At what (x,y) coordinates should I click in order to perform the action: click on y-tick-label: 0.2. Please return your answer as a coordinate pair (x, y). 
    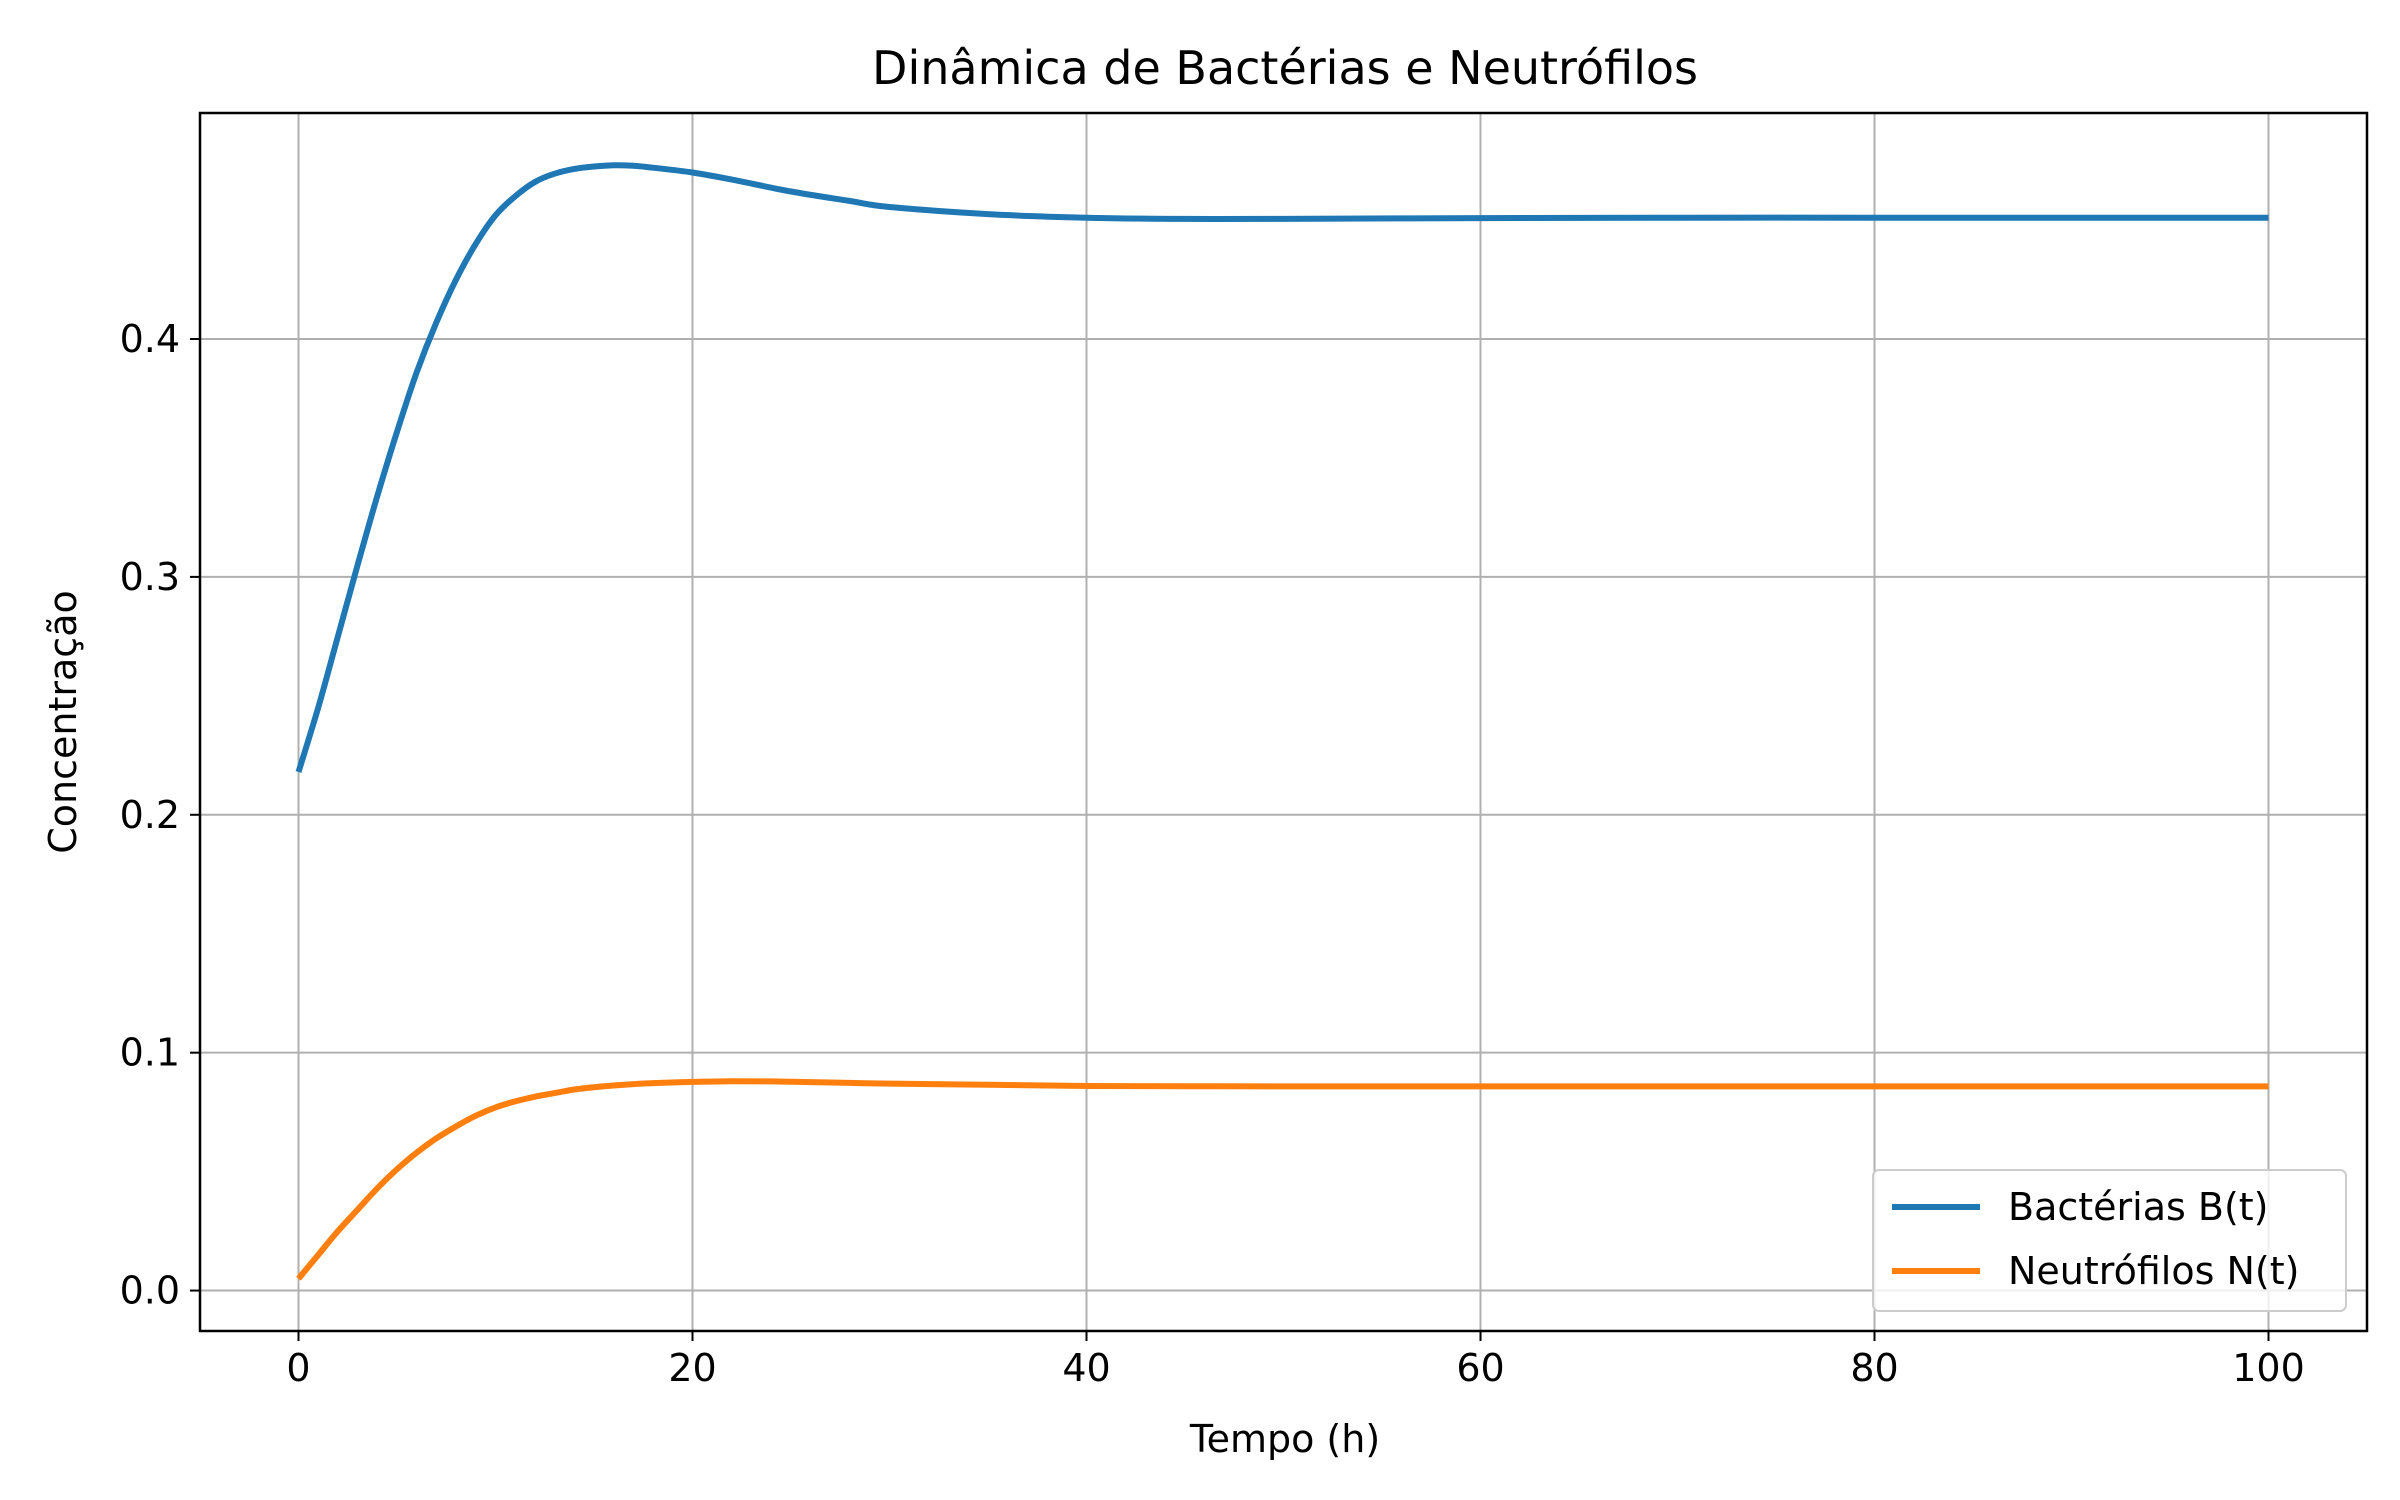
    Looking at the image, I should click on (150, 815).